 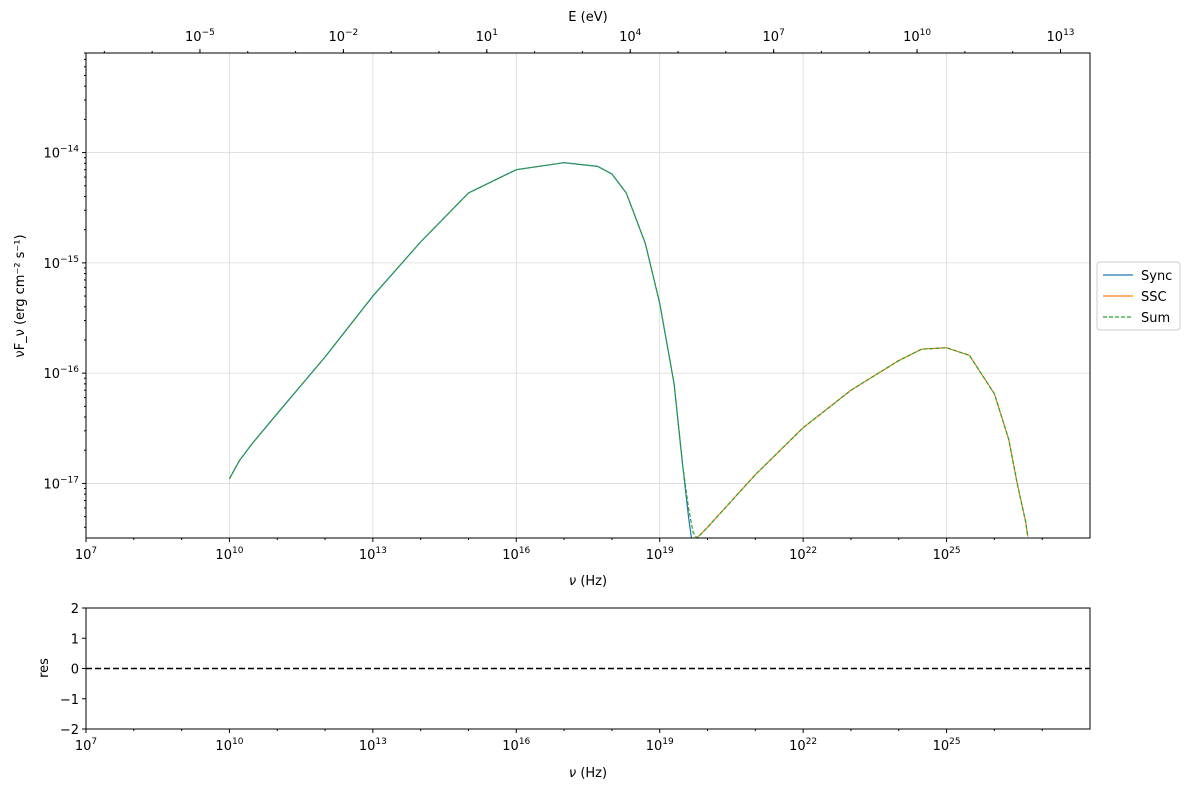 What do you see at coordinates (803, 554) in the screenshot?
I see `x-tick-label: 1022` at bounding box center [803, 554].